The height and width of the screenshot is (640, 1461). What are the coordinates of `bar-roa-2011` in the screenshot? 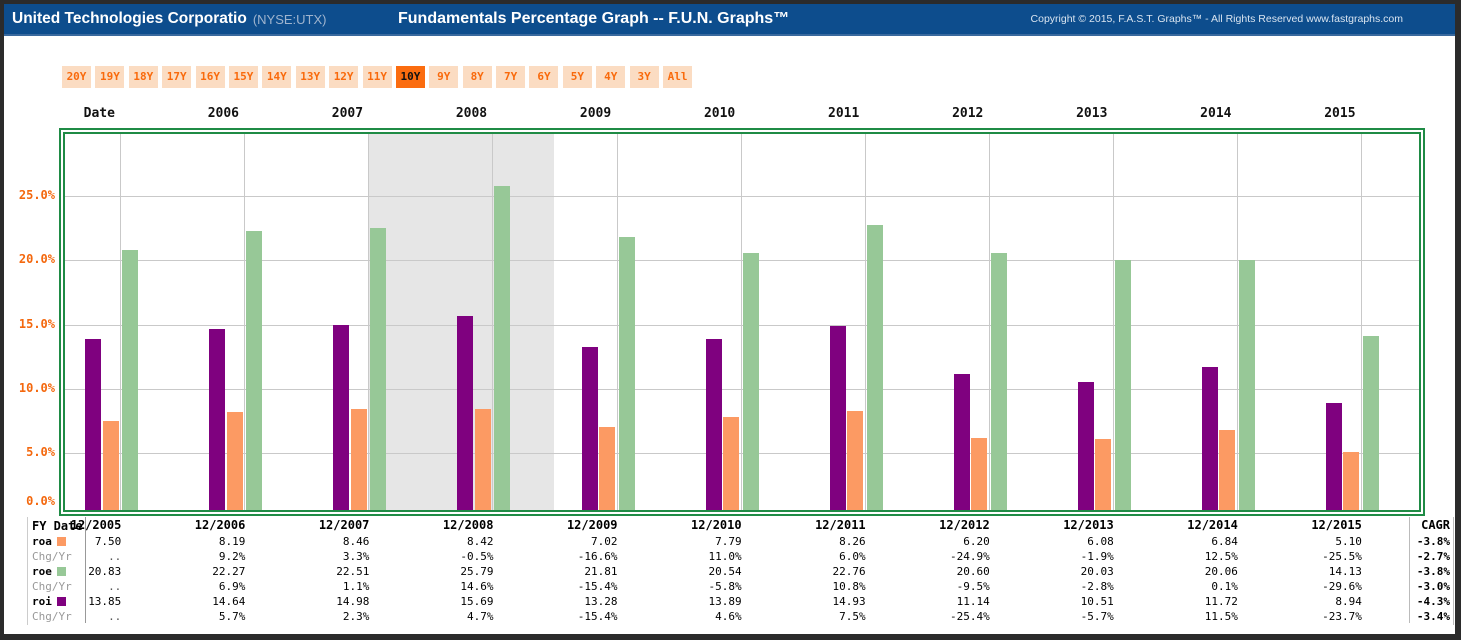 It's located at (855, 460).